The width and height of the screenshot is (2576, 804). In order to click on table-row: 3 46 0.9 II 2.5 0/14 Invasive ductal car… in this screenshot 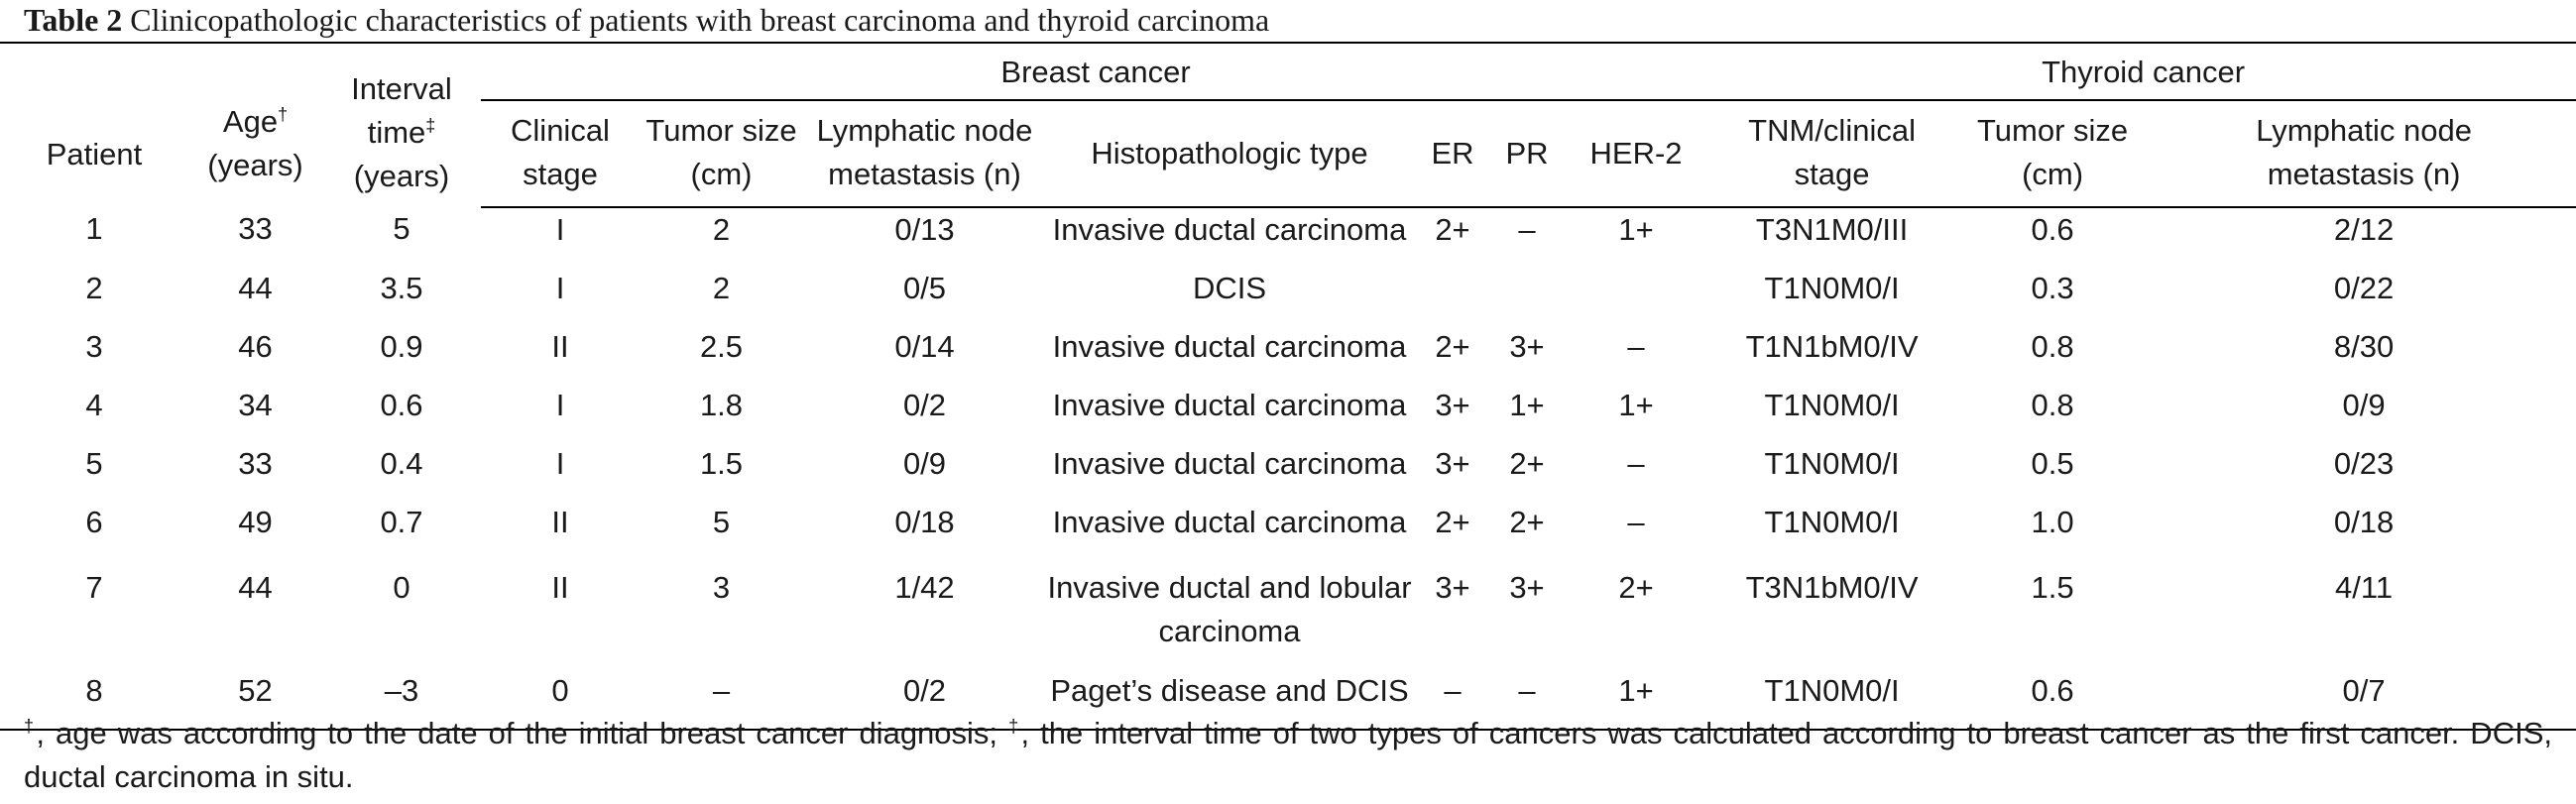, I will do `click(1288, 354)`.